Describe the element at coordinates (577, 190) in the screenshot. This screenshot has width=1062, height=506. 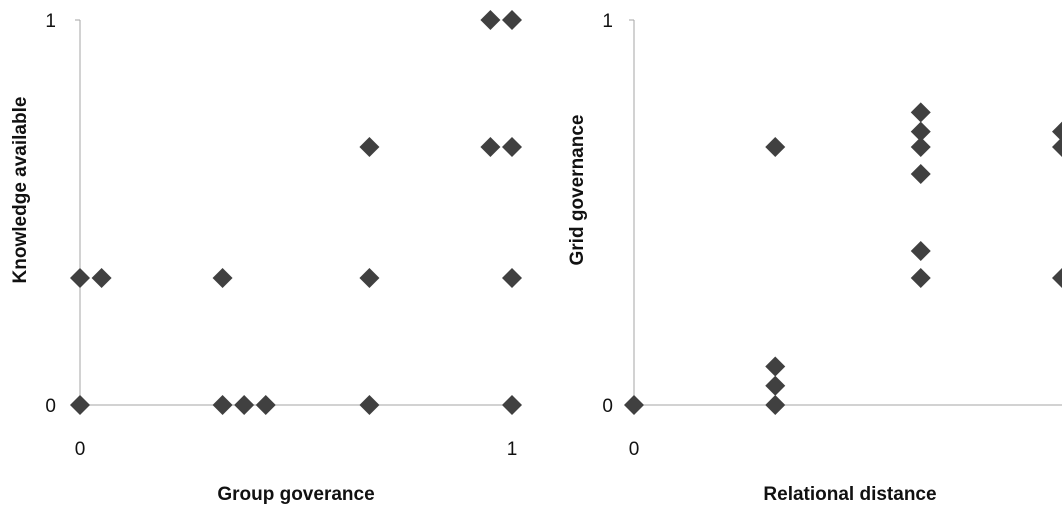
I see `right-y-axis-title: Grid governance` at that location.